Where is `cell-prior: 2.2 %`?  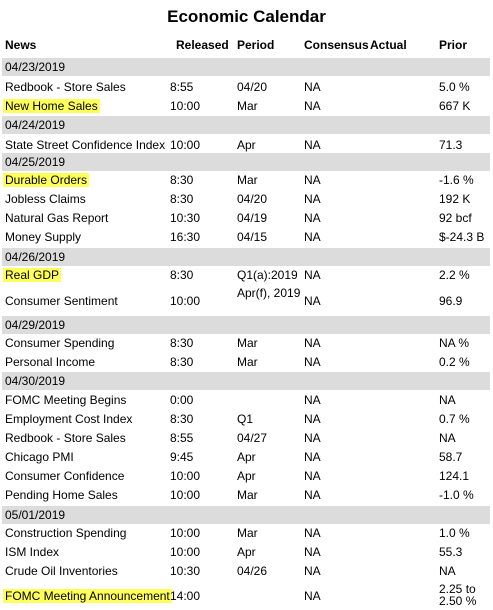 cell-prior: 2.2 % is located at coordinates (454, 275).